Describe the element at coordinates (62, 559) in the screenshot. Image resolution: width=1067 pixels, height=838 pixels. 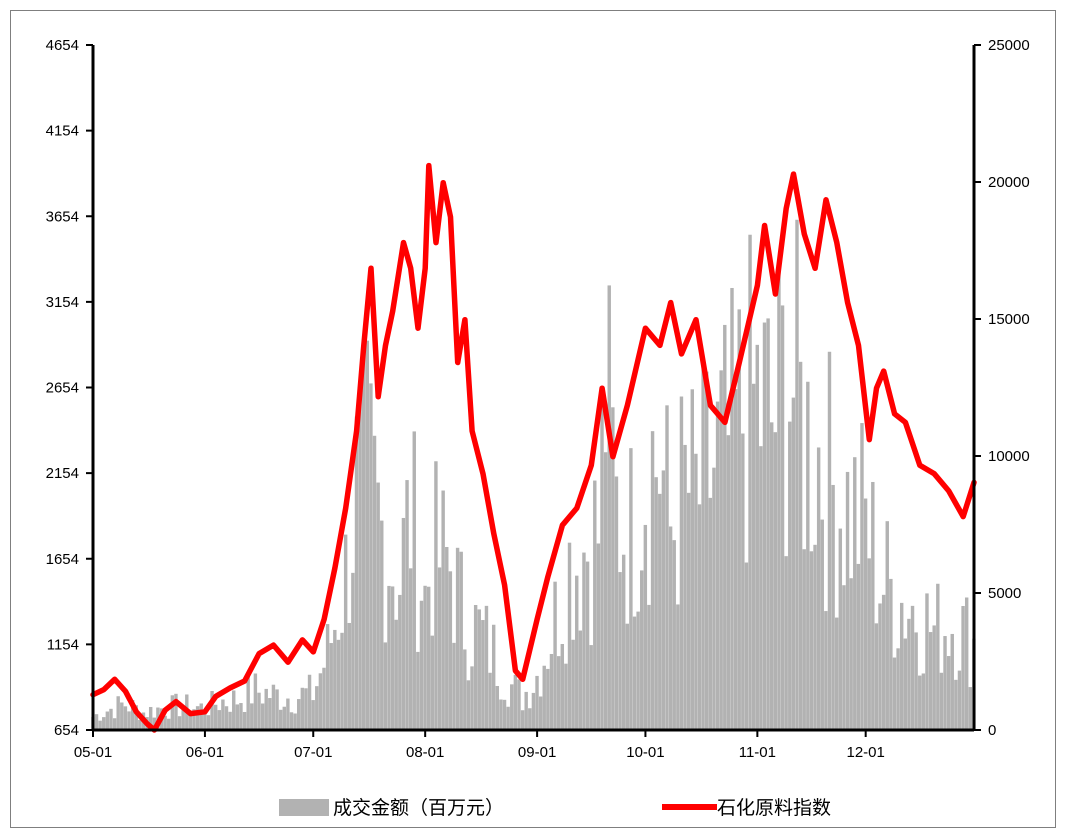
I see `left-axis-tick-label: 1654` at that location.